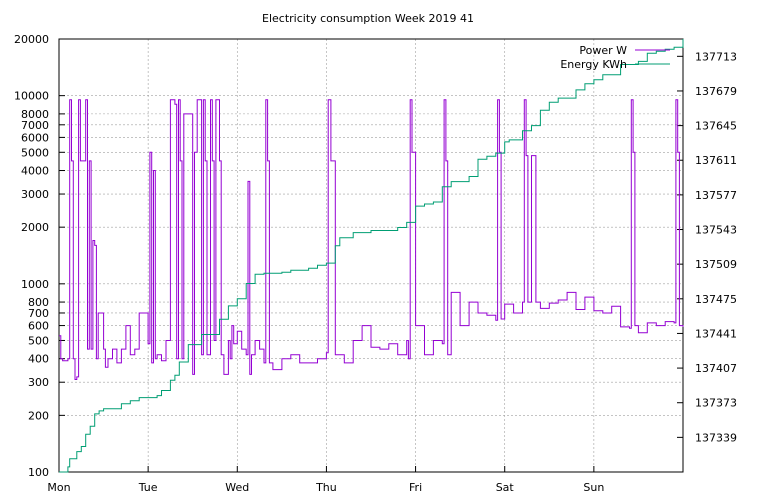 The image size is (768, 500). What do you see at coordinates (35, 171) in the screenshot?
I see `left-tick-label: 4000` at bounding box center [35, 171].